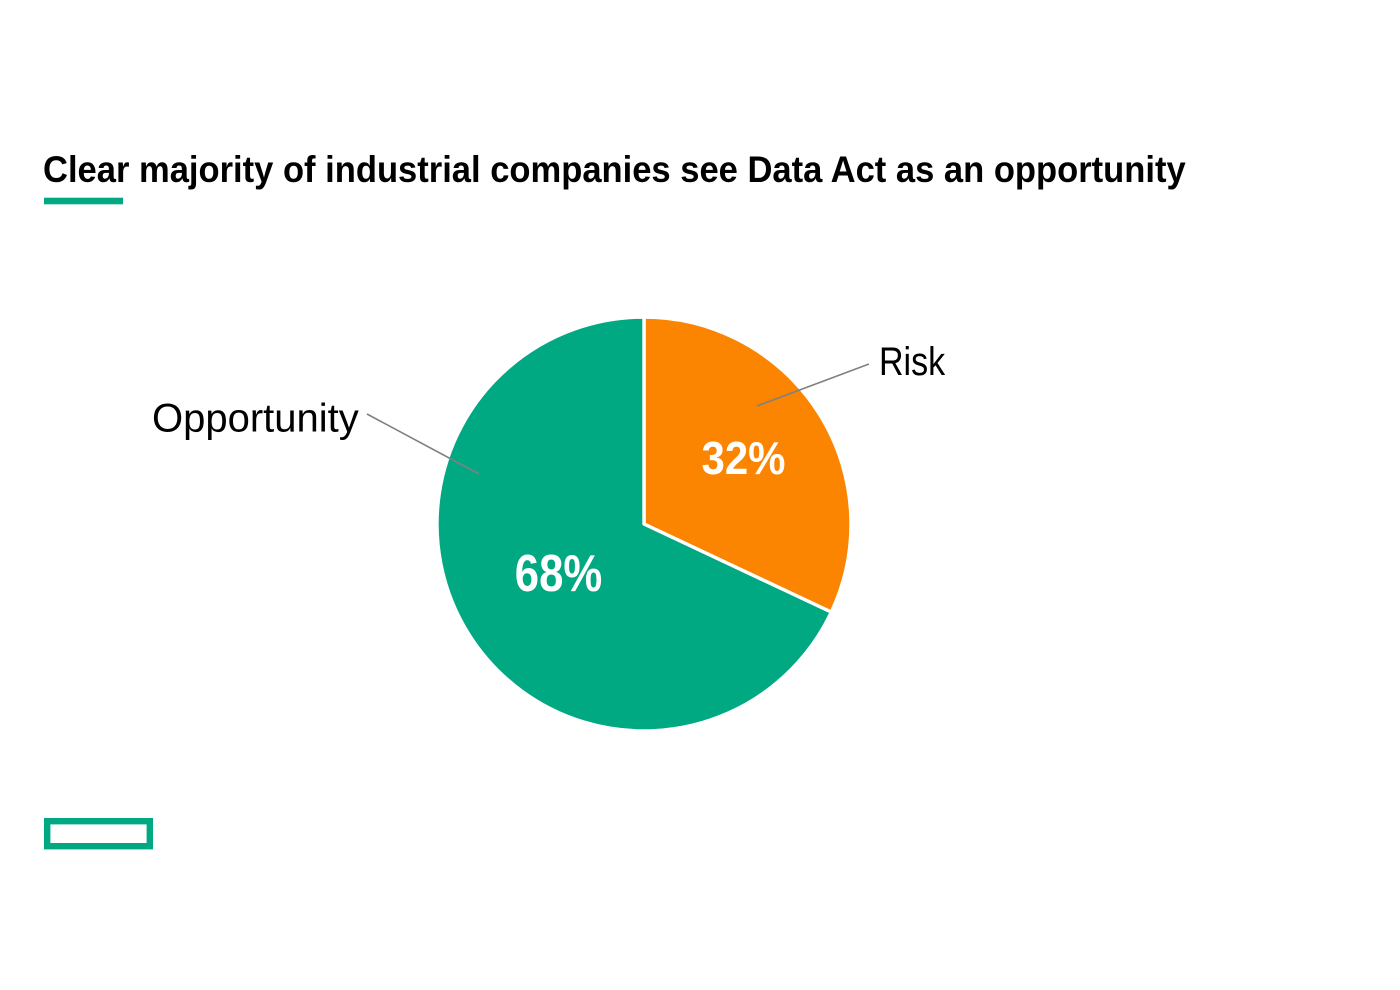 Image resolution: width=1400 pixels, height=990 pixels. What do you see at coordinates (744, 459) in the screenshot?
I see `svg-text: 32%` at bounding box center [744, 459].